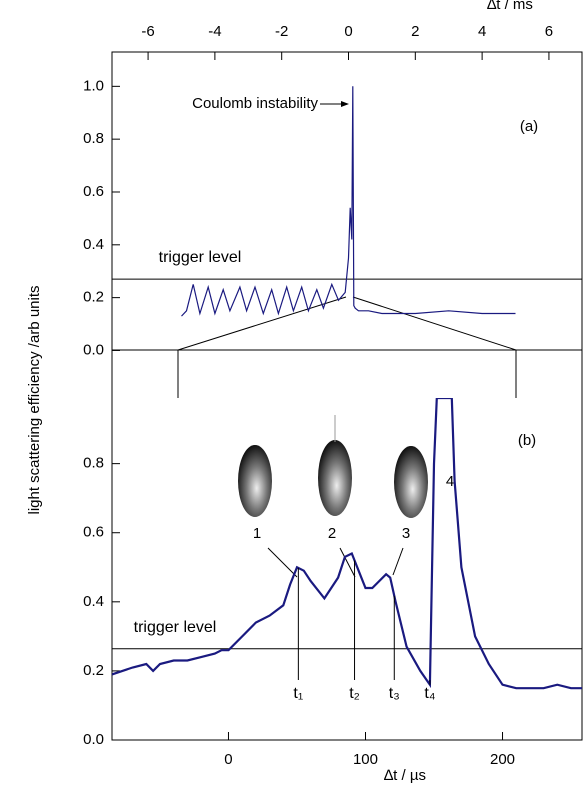 The height and width of the screenshot is (796, 586). I want to click on droplet-images, so click(333, 466).